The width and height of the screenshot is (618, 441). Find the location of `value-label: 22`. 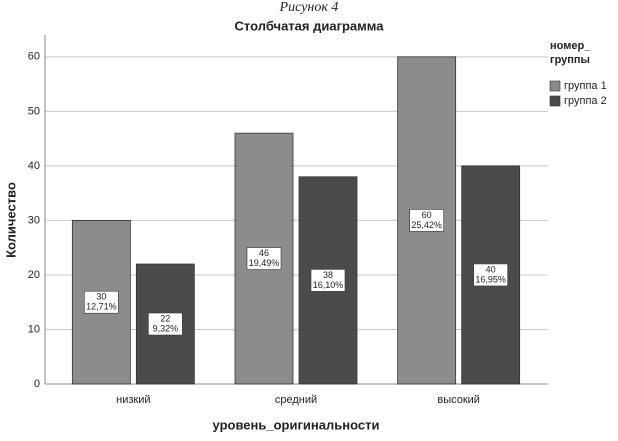

value-label: 22 is located at coordinates (165, 318).